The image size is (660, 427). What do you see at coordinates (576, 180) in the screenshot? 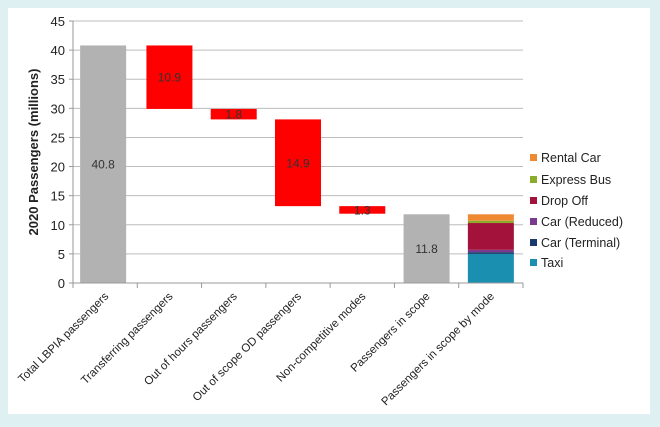
I see `legend-label: Express Bus` at bounding box center [576, 180].